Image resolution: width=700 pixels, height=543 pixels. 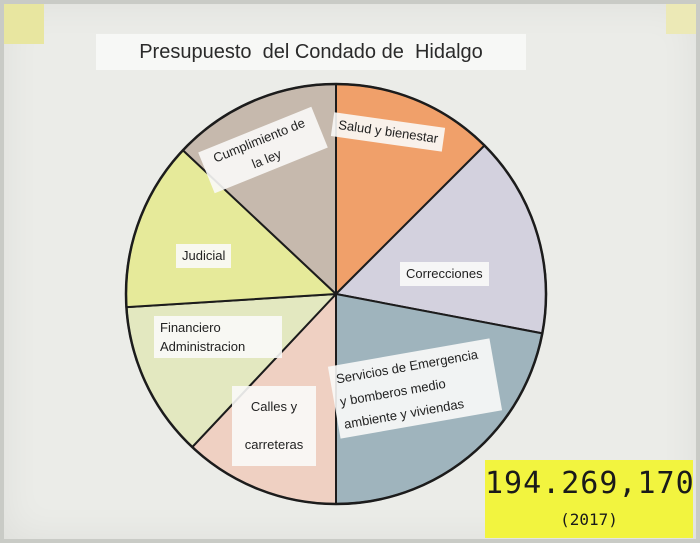 What do you see at coordinates (589, 519) in the screenshot?
I see `budget-year: (2017)` at bounding box center [589, 519].